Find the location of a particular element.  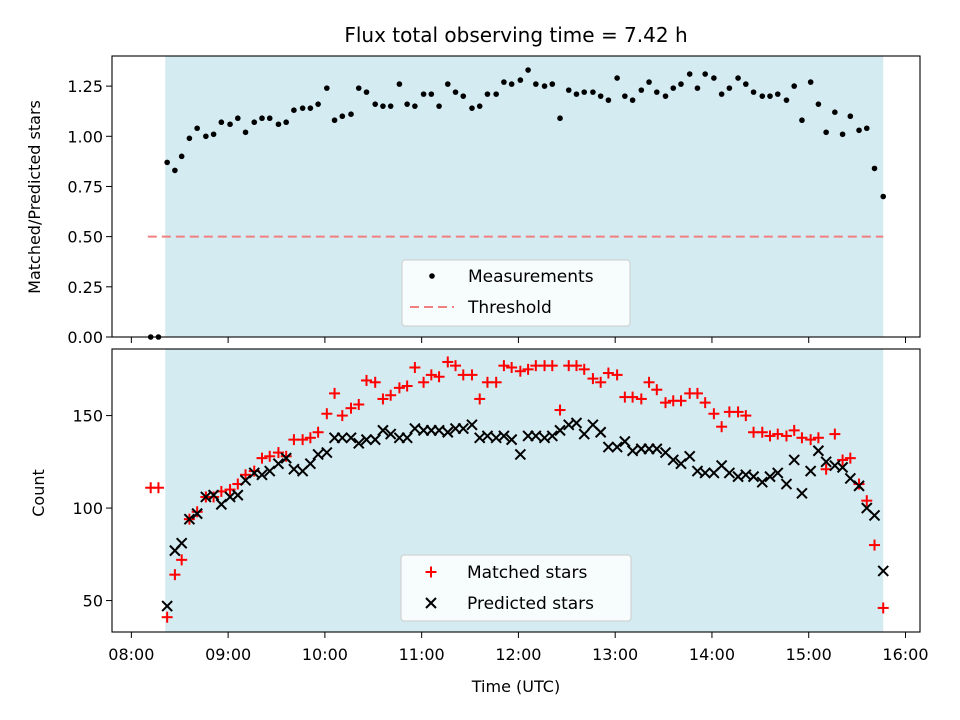

top-legend-box is located at coordinates (516, 293).